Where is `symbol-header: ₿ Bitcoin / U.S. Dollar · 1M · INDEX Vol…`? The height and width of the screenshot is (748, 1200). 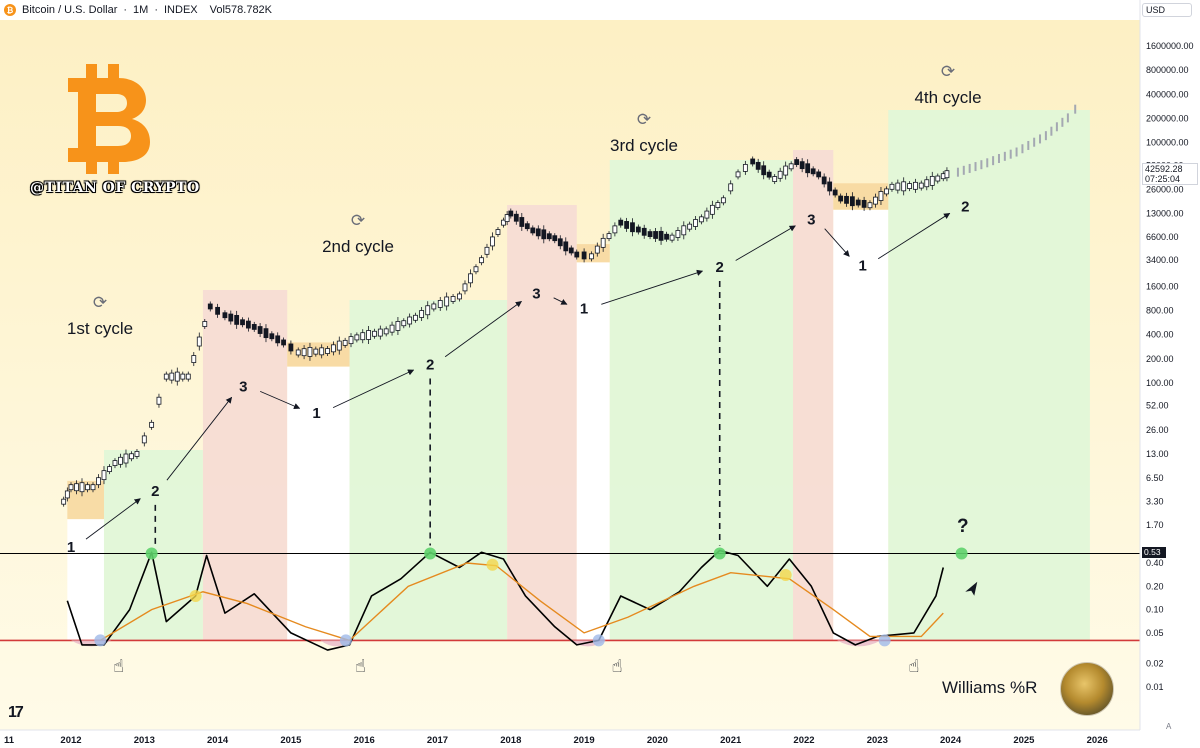 symbol-header: ₿ Bitcoin / U.S. Dollar · 1M · INDEX Vol… is located at coordinates (136, 10).